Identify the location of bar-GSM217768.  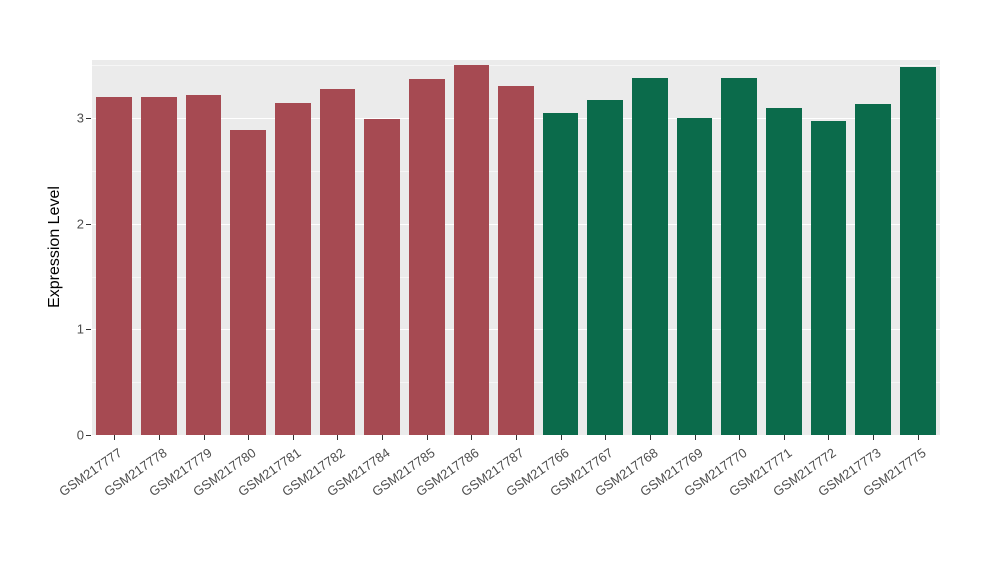
(650, 256).